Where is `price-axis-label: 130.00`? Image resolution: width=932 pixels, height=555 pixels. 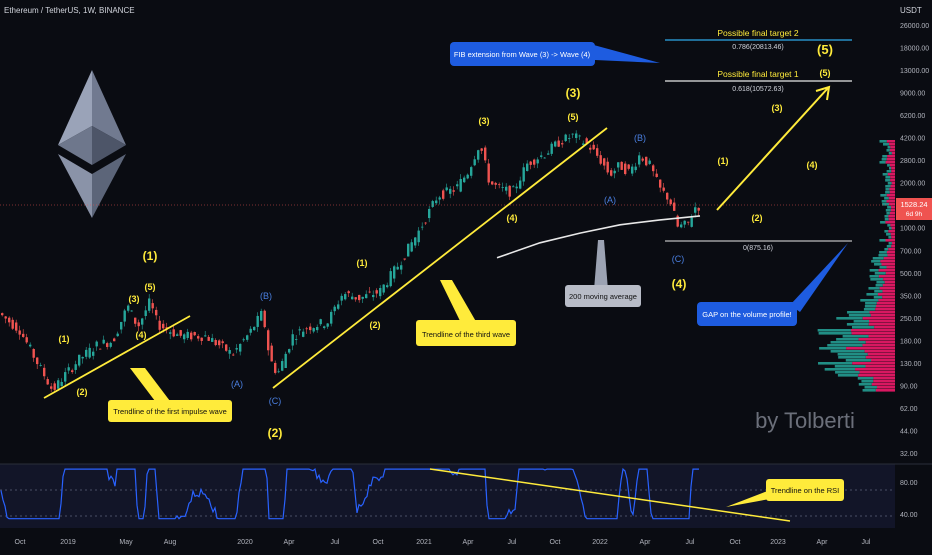
price-axis-label: 130.00 is located at coordinates (911, 364).